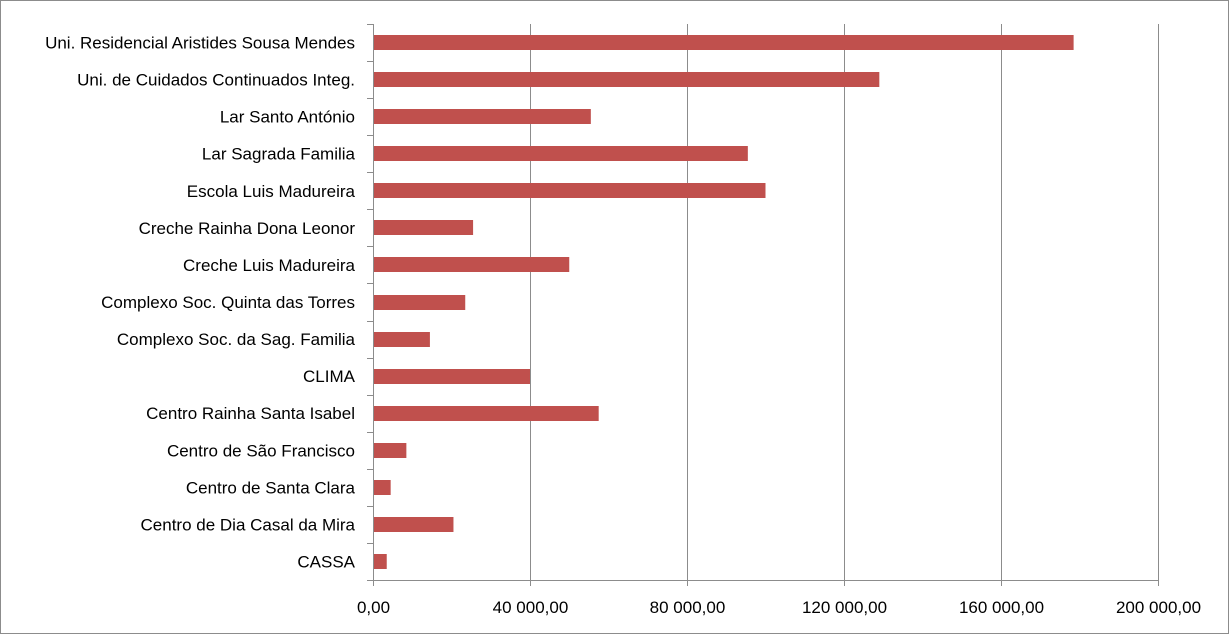 The width and height of the screenshot is (1229, 635). What do you see at coordinates (200, 43) in the screenshot?
I see `category-label: Uni. Residencial Aristides Sousa Mendes` at bounding box center [200, 43].